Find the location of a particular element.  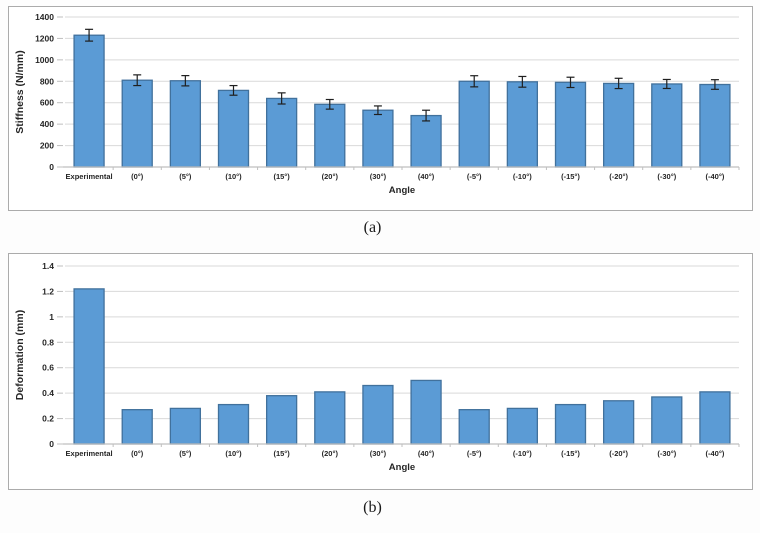

y-tick-label: 0.8 is located at coordinates (48, 342).